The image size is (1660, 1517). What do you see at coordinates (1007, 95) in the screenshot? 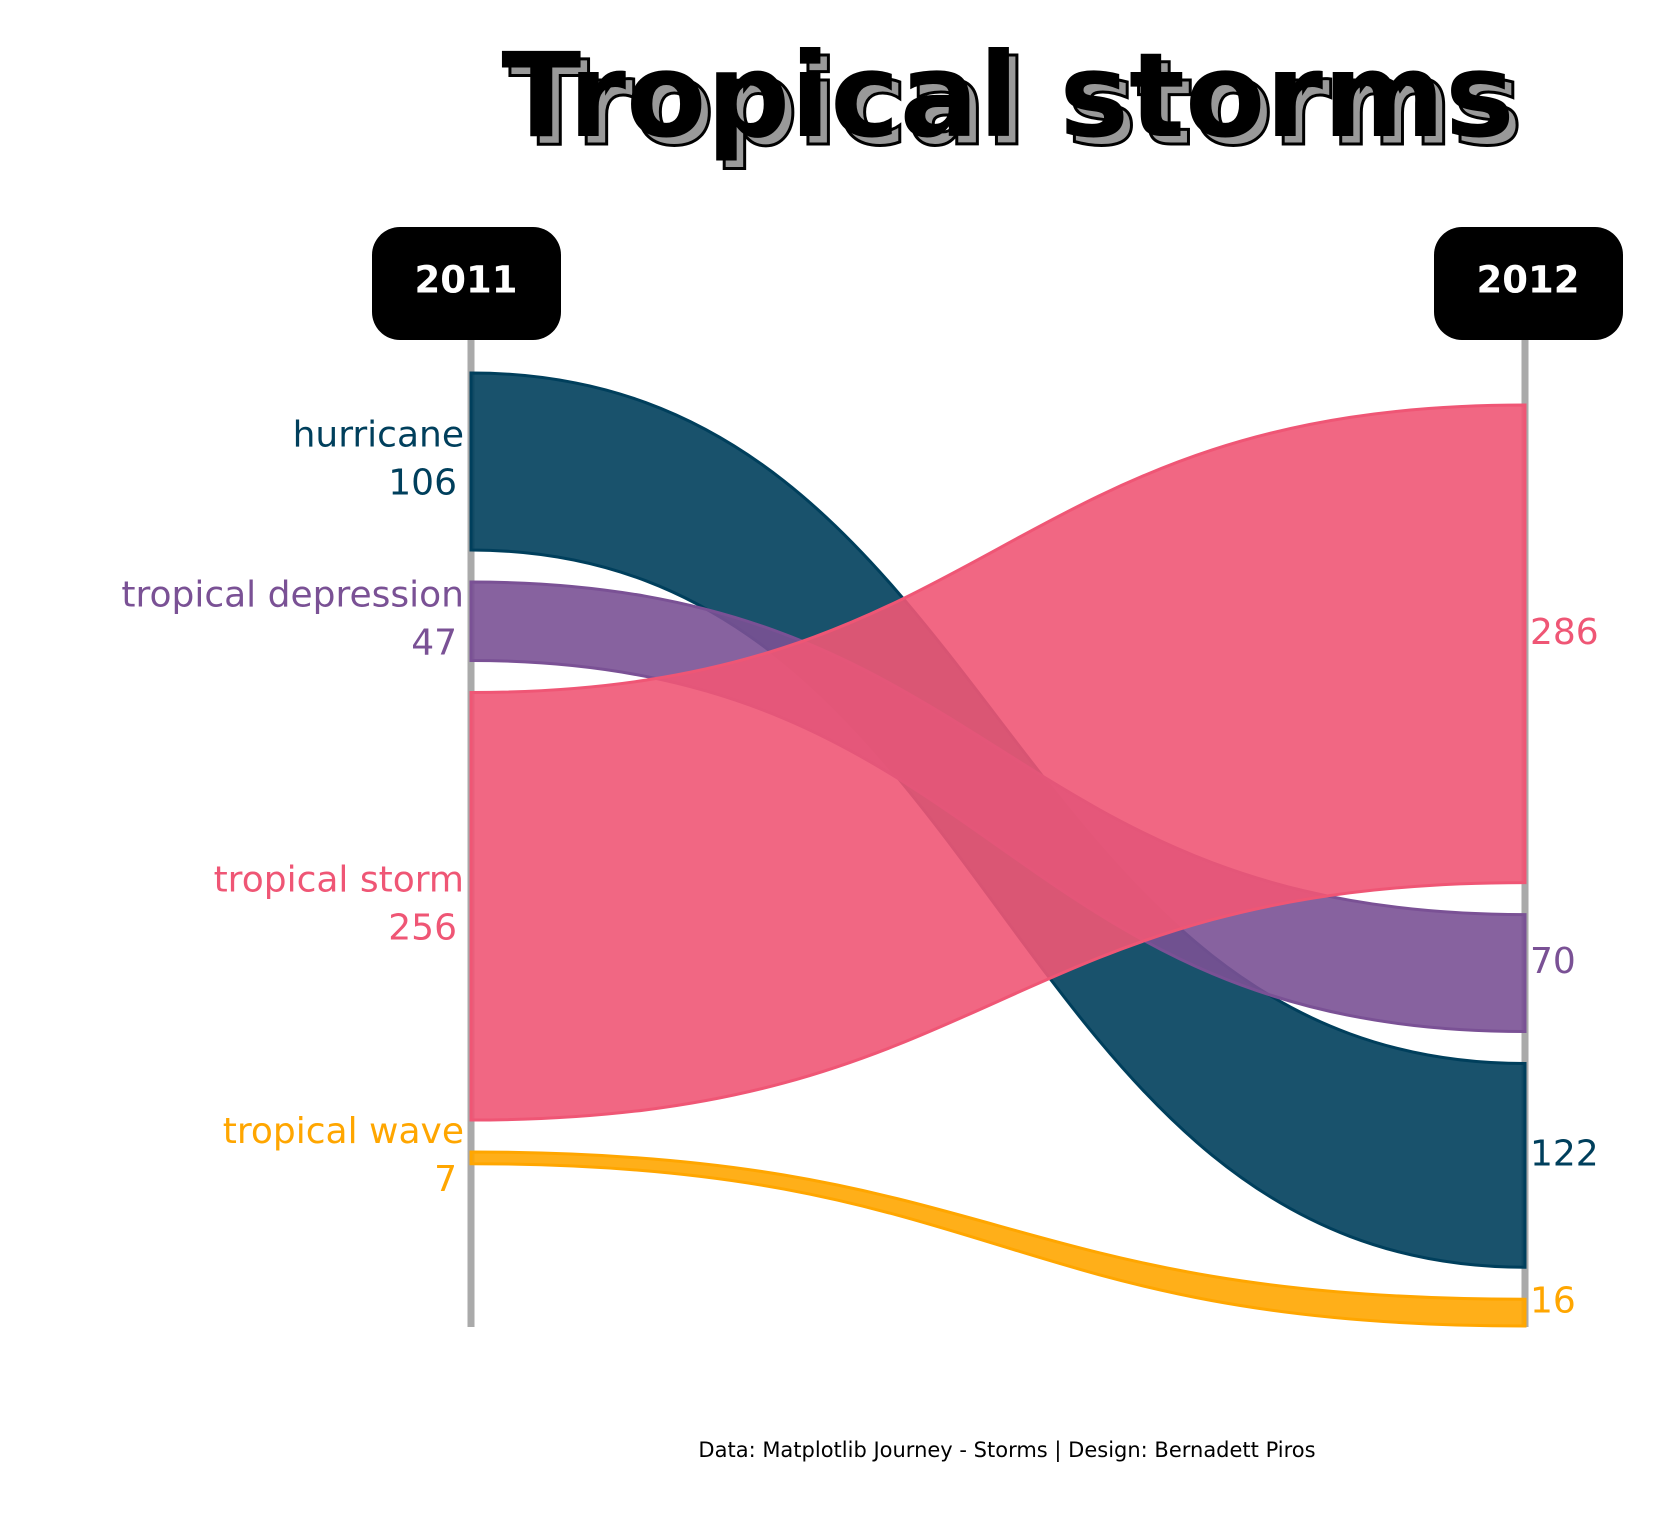
I see `chart-title: Tropical storms` at bounding box center [1007, 95].